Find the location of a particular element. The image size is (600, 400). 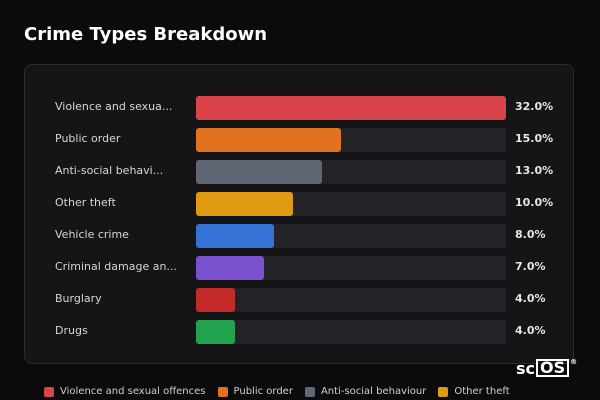

bar-value-label: 32.0% is located at coordinates (534, 106).